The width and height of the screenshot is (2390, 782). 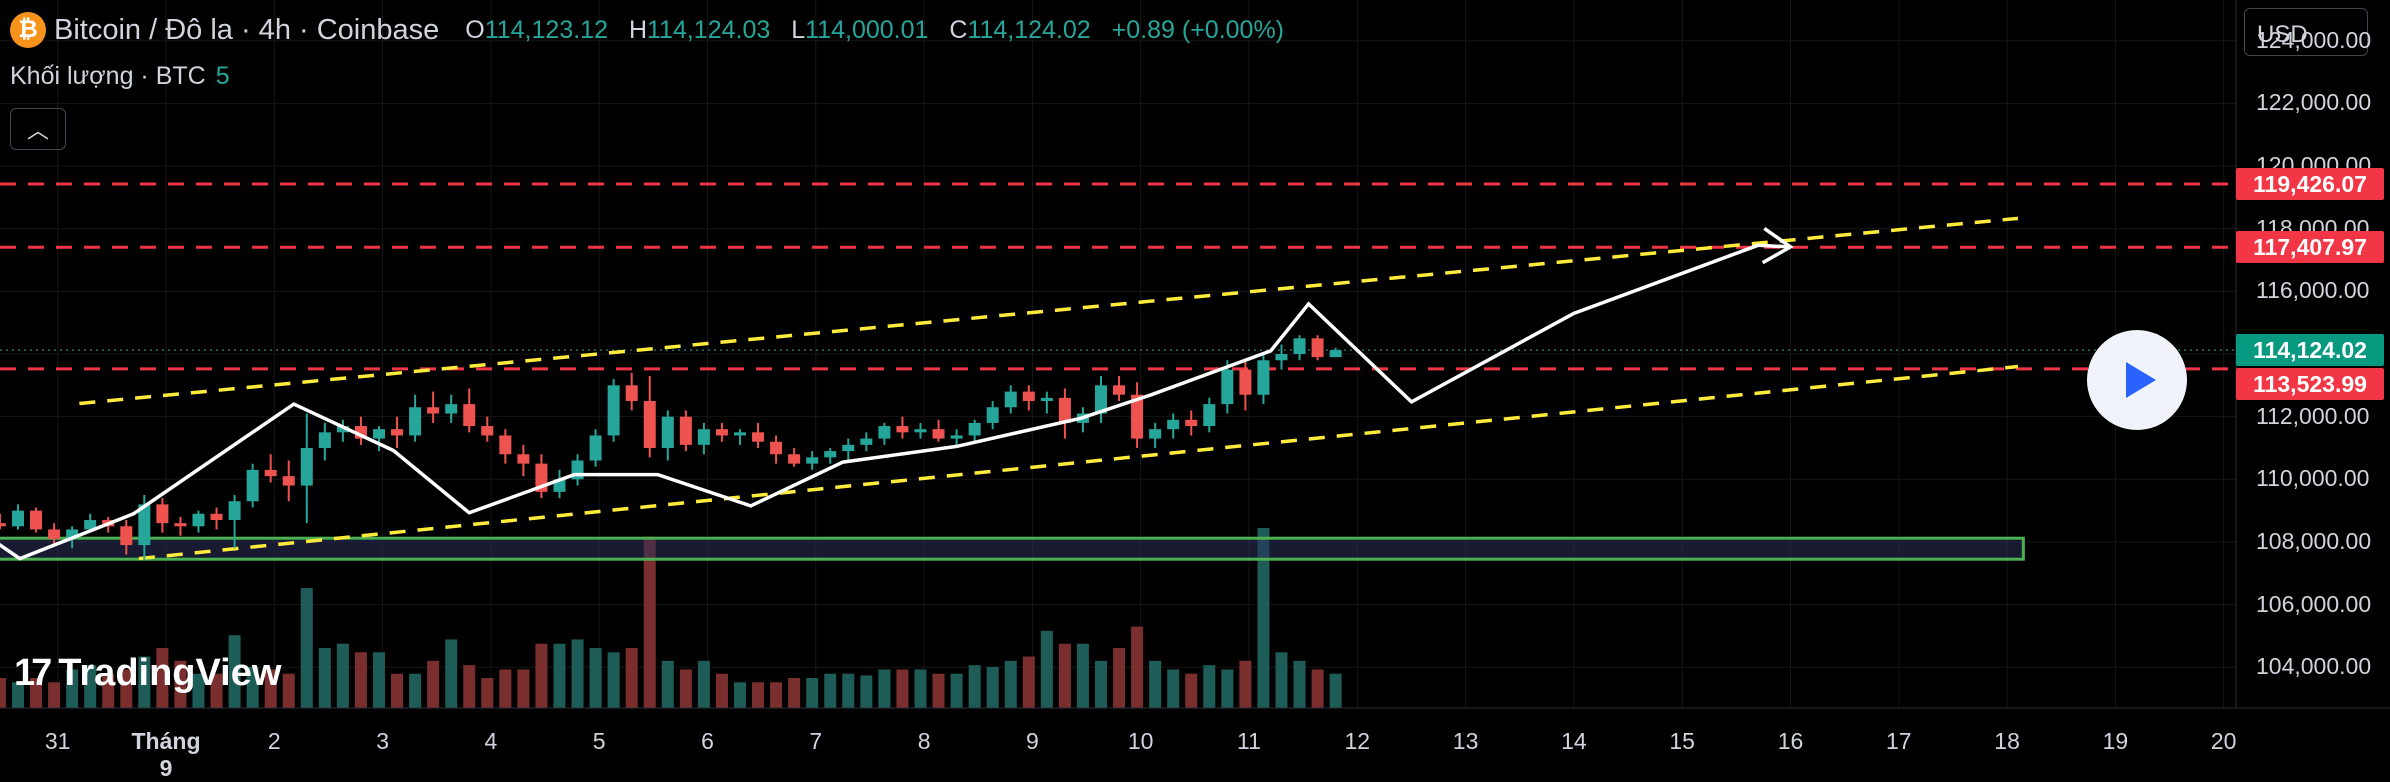 What do you see at coordinates (2310, 350) in the screenshot?
I see `current-price-tag: 114,124.02` at bounding box center [2310, 350].